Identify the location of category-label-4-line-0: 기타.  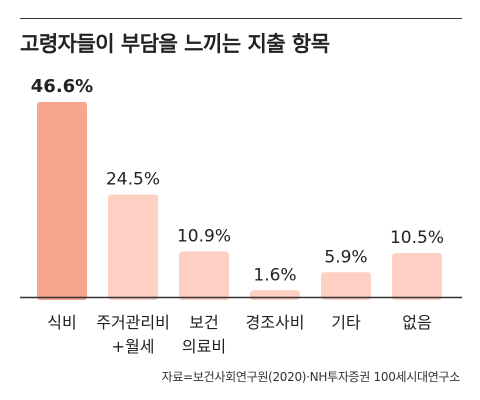
(346, 322).